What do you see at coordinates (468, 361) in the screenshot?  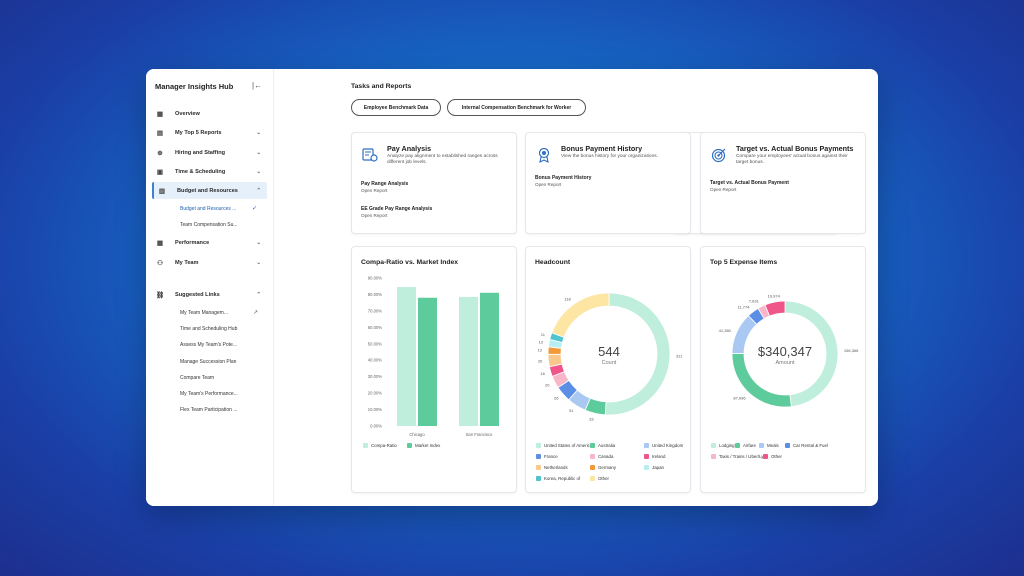 I see `bar-compa-ratio-san-francisco` at bounding box center [468, 361].